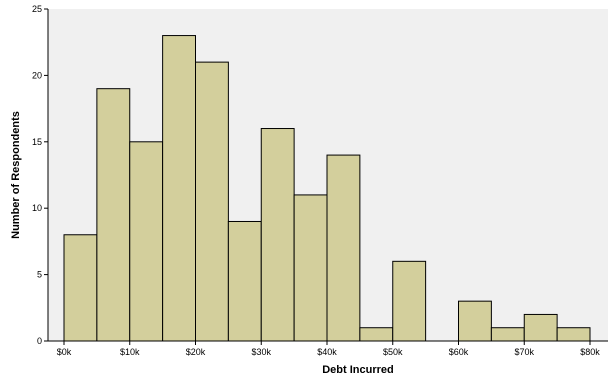  I want to click on x-tick-label-4: $40k, so click(327, 352).